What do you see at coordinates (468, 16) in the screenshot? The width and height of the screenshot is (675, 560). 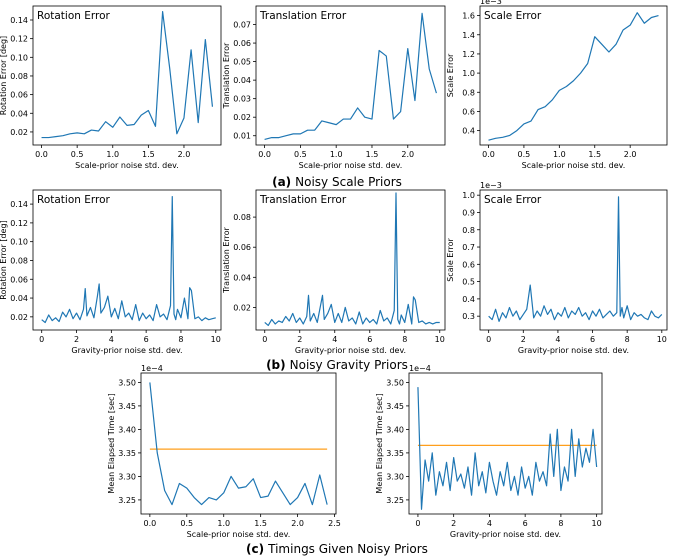 I see `y-tick-label: 1.6` at bounding box center [468, 16].